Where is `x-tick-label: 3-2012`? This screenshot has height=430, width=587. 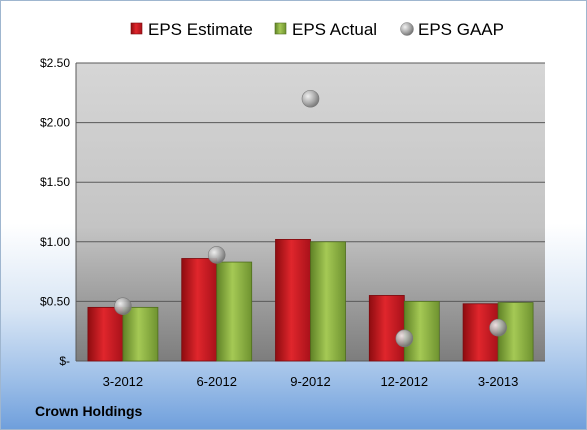
x-tick-label: 3-2012 is located at coordinates (123, 381).